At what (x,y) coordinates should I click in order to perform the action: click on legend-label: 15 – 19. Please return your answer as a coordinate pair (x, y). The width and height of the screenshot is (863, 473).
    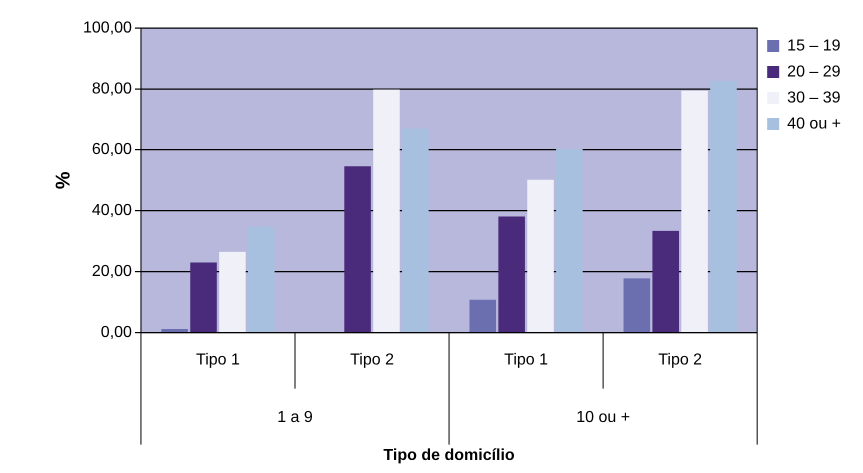
    Looking at the image, I should click on (814, 45).